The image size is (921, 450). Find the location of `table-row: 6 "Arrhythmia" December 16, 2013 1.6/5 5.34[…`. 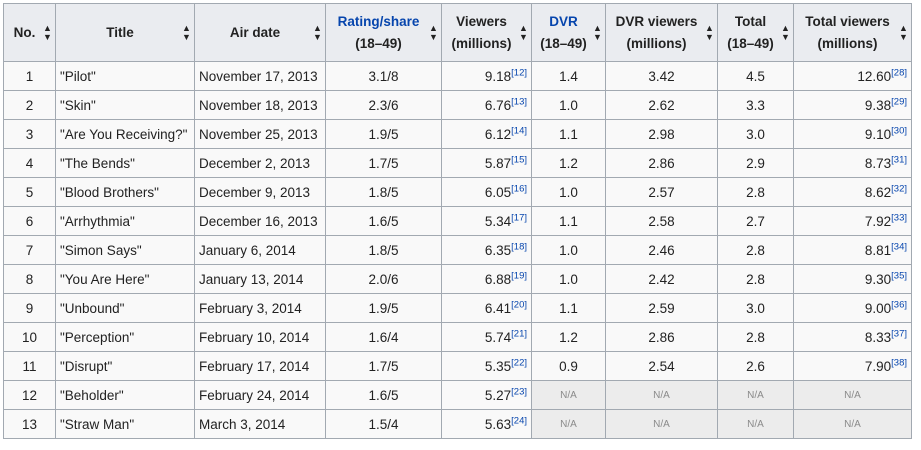

table-row: 6 "Arrhythmia" December 16, 2013 1.6/5 5.34[… is located at coordinates (457, 221).